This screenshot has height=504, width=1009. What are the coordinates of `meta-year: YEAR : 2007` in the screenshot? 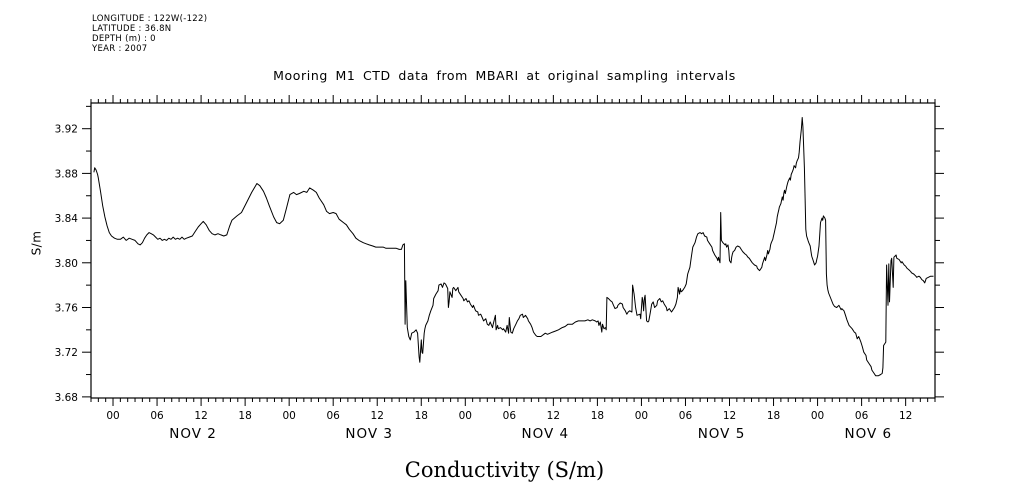 It's located at (120, 49).